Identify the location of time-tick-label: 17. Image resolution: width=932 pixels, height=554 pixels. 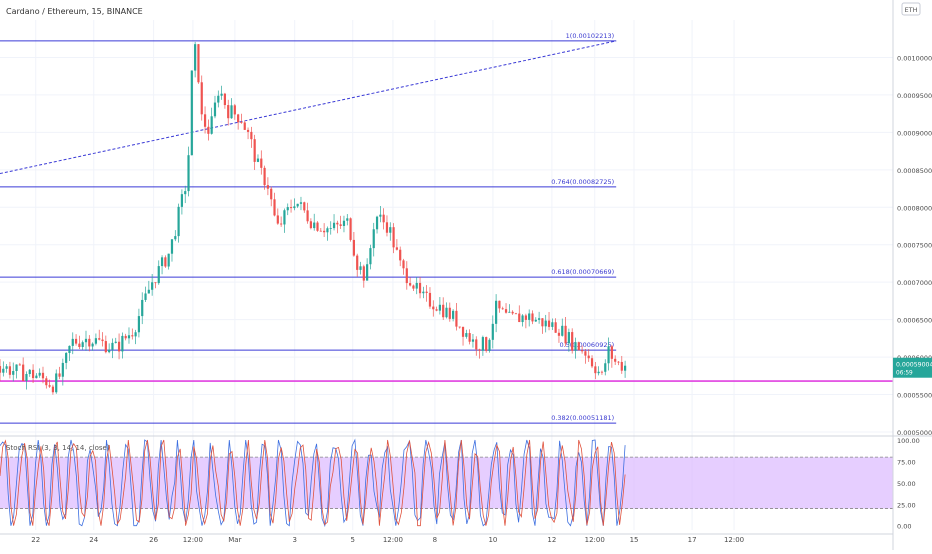
(692, 540).